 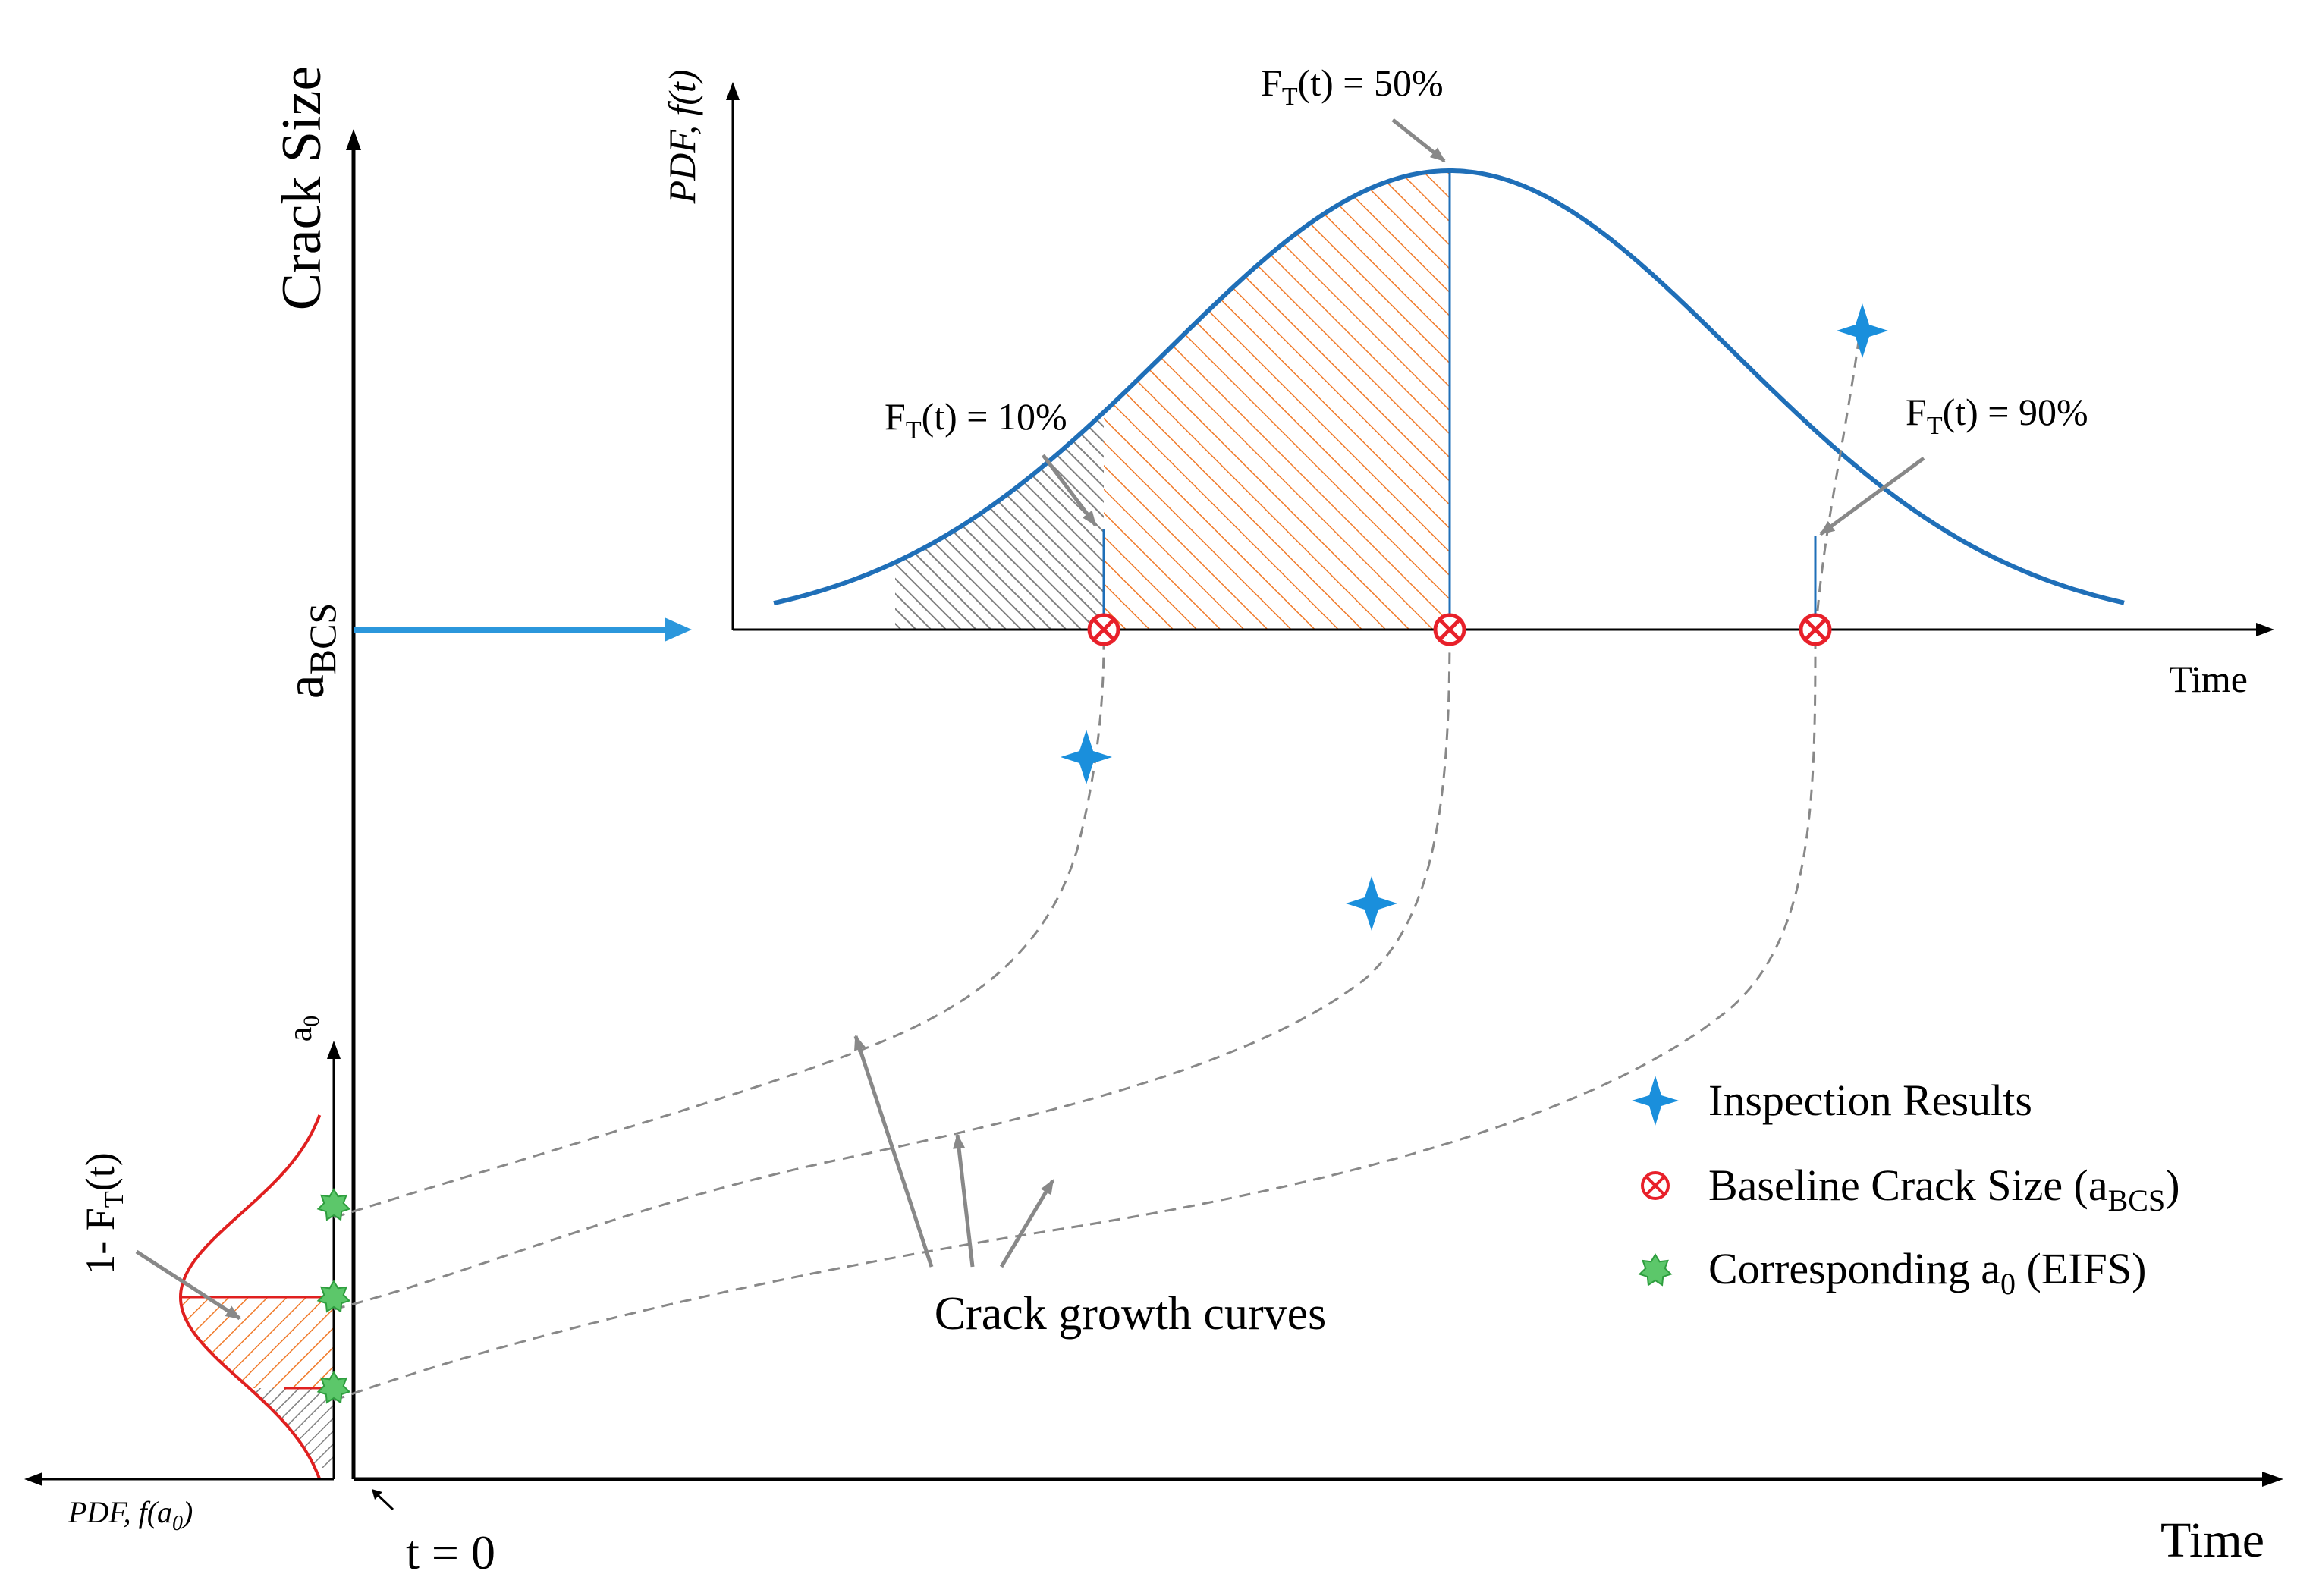 I want to click on crack-curves-label: Crack growth curves, so click(x=1131, y=1314).